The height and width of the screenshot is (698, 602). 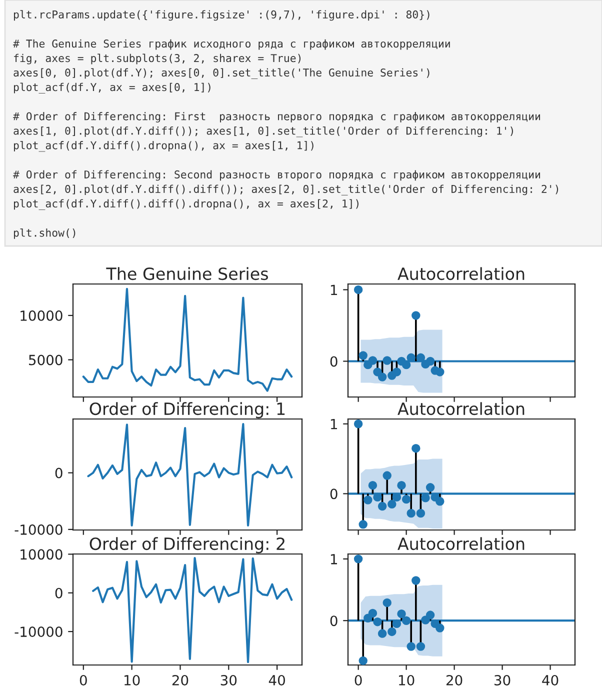 I want to click on text: # The Genuine Series график исходного ряда с графиком автокорреляции fig, axes = plt.subplots(3, 2, sharex = True) axes[0, 0].plot(df.Y); axes[0, 0].set_title('The Genuine Series') plot_acf(df.Y, ax = axes[0, 1]), so click(x=231, y=66).